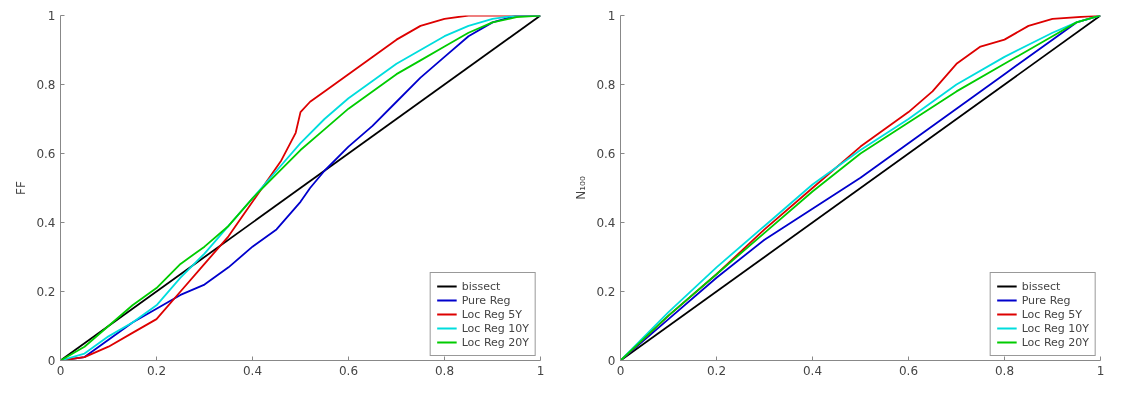 The width and height of the screenshot is (1130, 405). I want to click on y-axis-title: FF, so click(21, 188).